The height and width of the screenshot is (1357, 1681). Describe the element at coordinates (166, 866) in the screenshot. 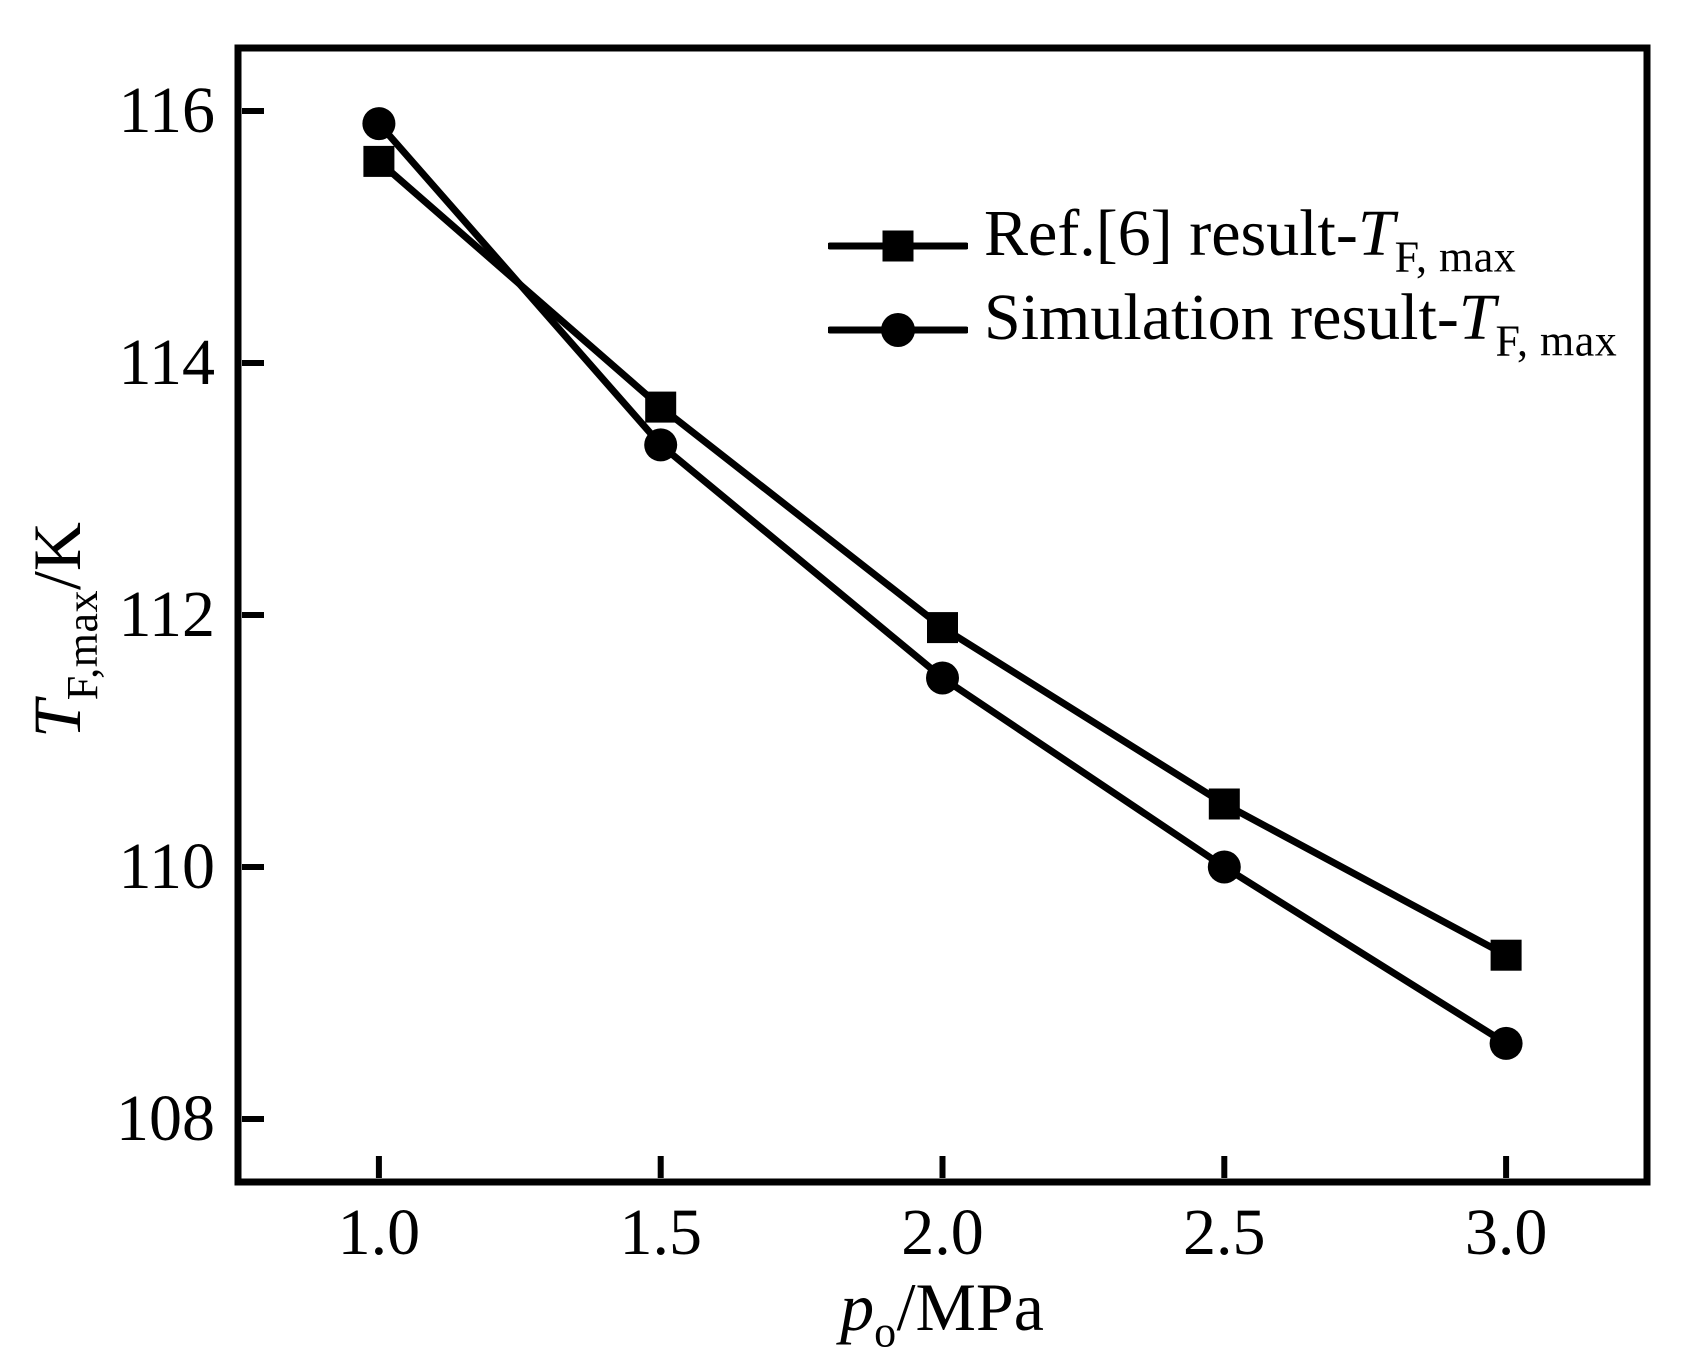

I see `y-tick-label: 110` at that location.